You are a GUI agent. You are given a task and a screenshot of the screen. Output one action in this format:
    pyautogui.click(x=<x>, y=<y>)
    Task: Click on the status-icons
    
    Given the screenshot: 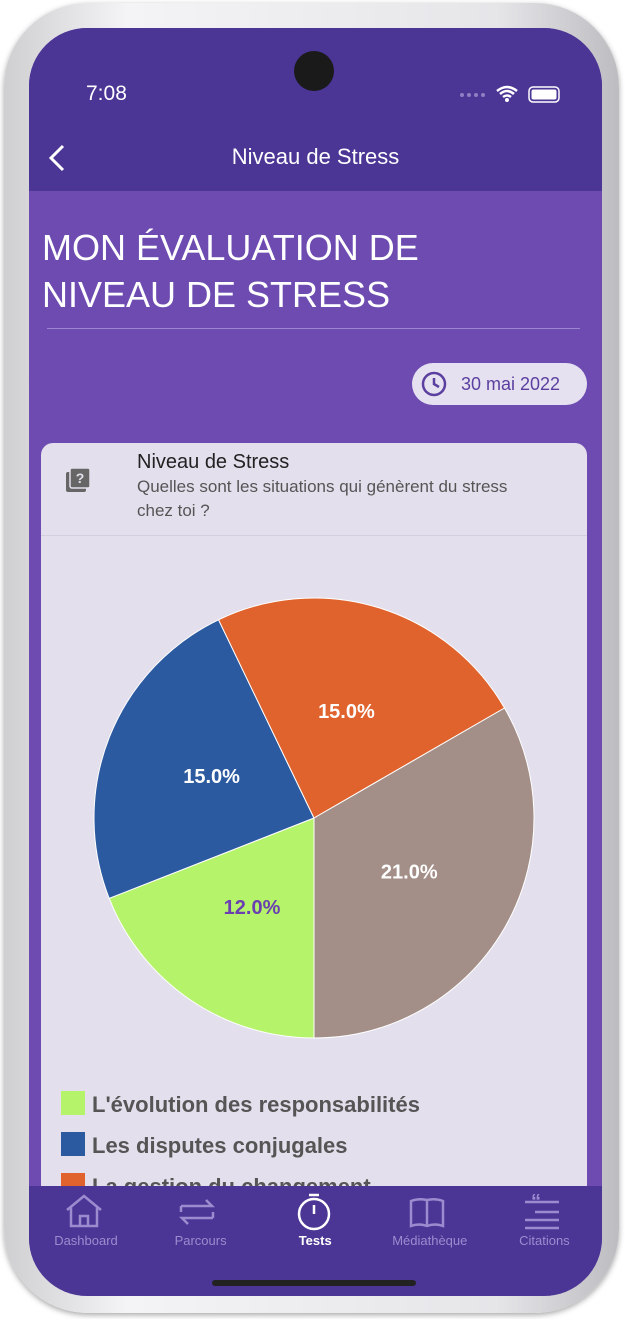 What is the action you would take?
    pyautogui.click(x=510, y=94)
    